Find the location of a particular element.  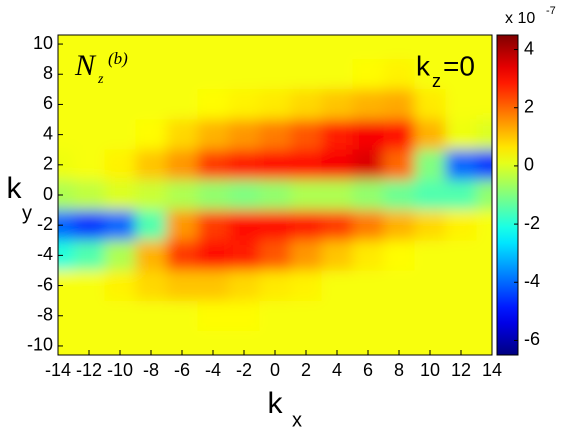

annotation: k is located at coordinates (423, 65).